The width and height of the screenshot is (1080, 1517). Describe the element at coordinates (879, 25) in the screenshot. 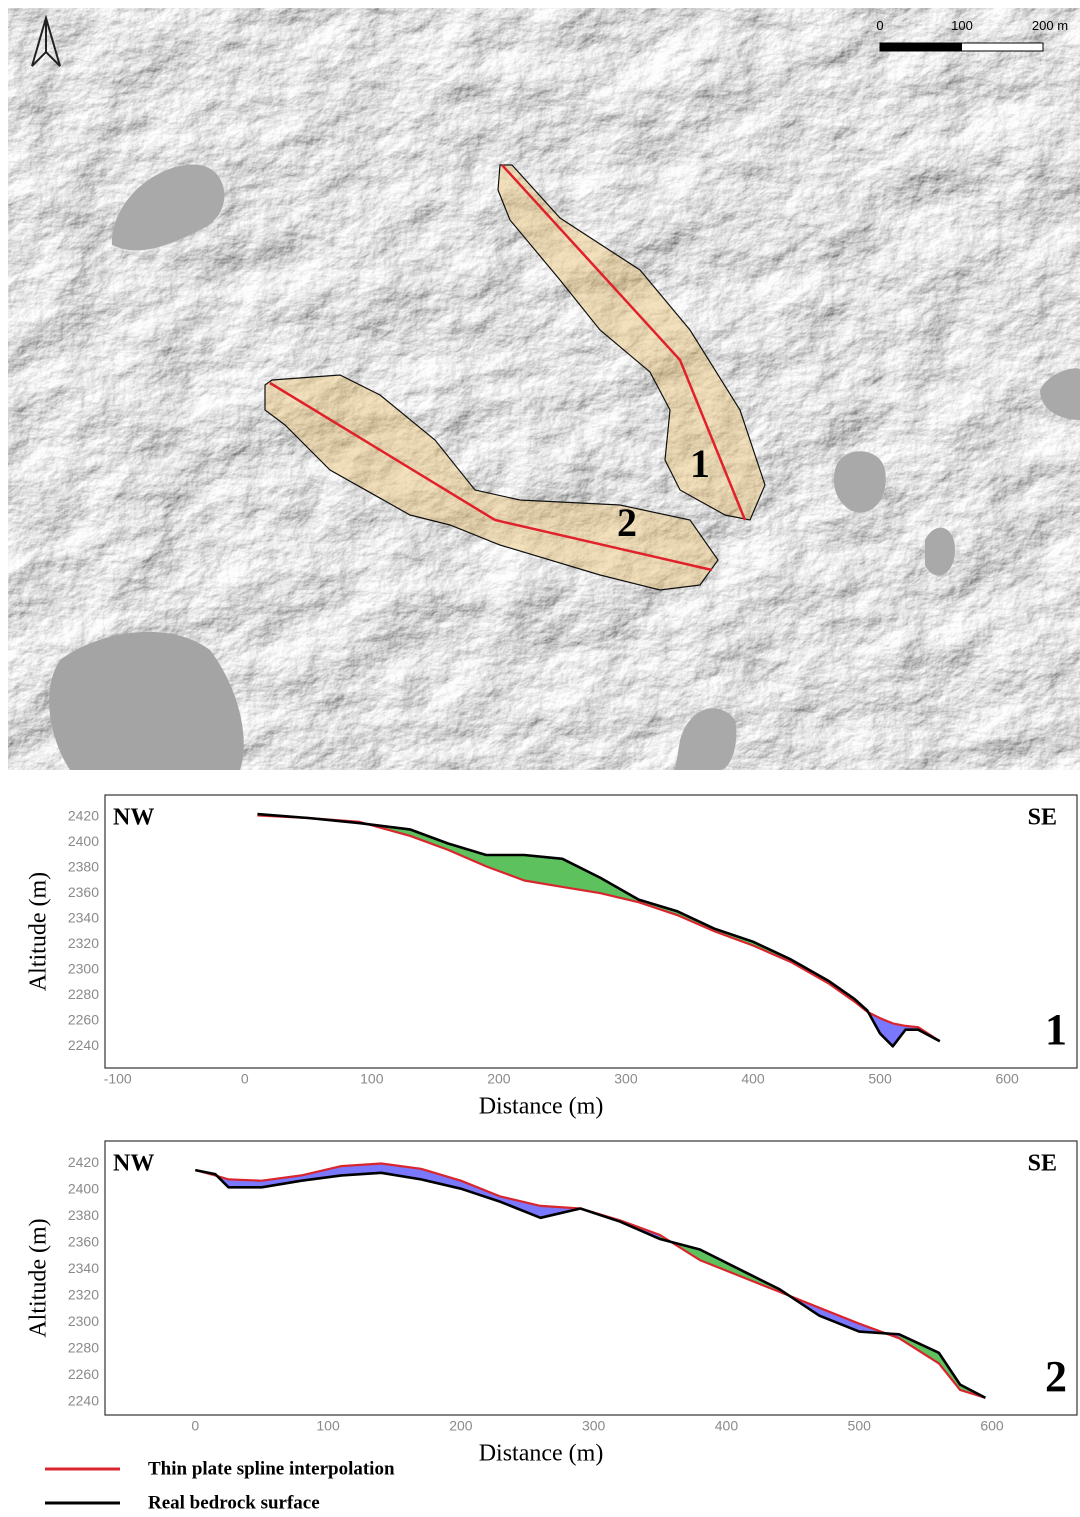

I see `scale-label: 0` at that location.